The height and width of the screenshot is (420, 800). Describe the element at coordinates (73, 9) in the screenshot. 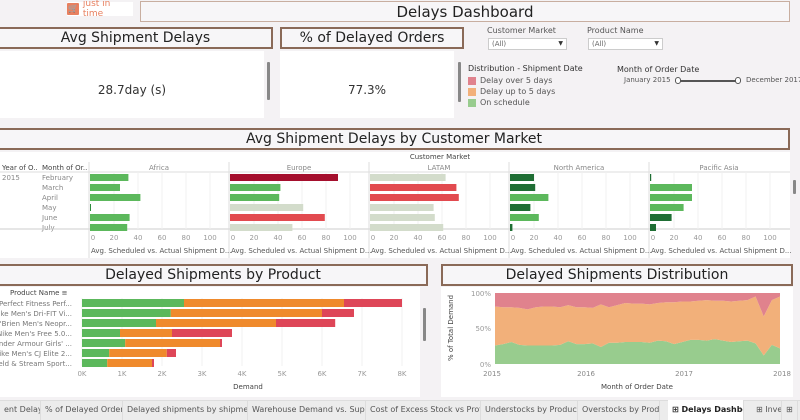

I see `shopping-cart-icon: 🛒` at that location.